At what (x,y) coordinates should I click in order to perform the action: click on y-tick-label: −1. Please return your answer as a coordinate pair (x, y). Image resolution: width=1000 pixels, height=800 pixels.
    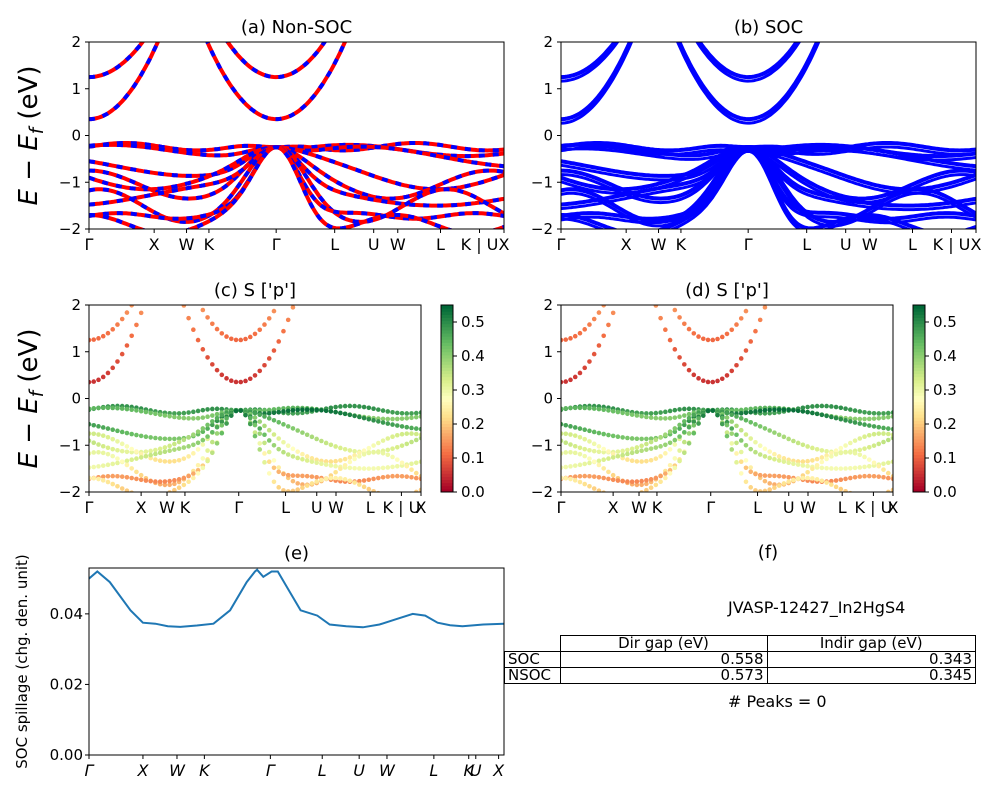
    Looking at the image, I should click on (542, 445).